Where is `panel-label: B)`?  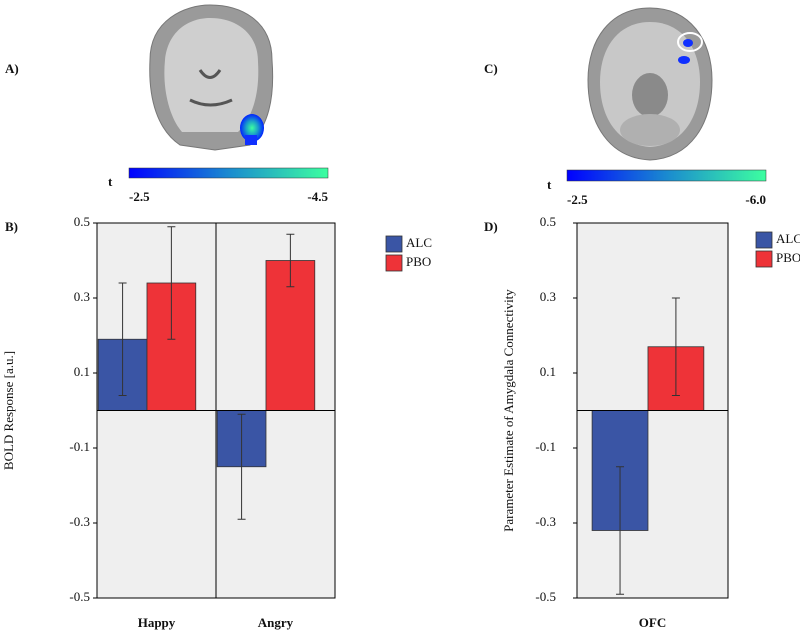 panel-label: B) is located at coordinates (11, 226).